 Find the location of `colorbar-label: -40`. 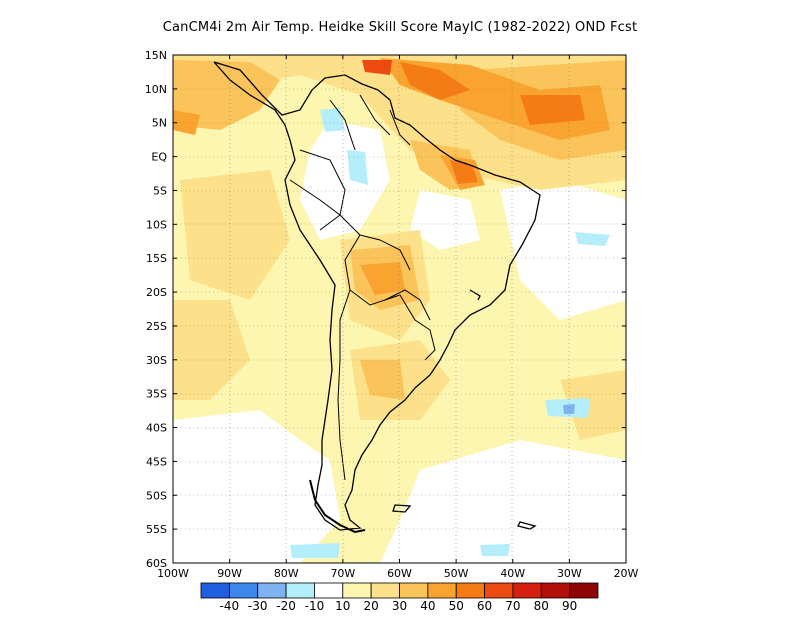

colorbar-label: -40 is located at coordinates (230, 606).